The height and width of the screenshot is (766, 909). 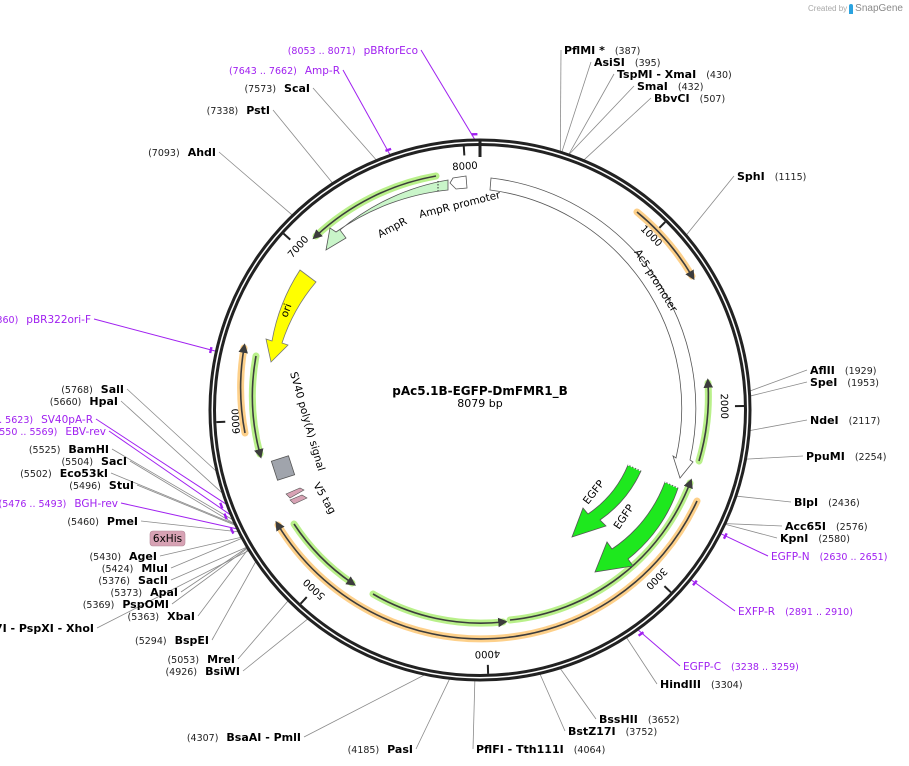 I want to click on site-spei: SpeI (1953), so click(x=844, y=382).